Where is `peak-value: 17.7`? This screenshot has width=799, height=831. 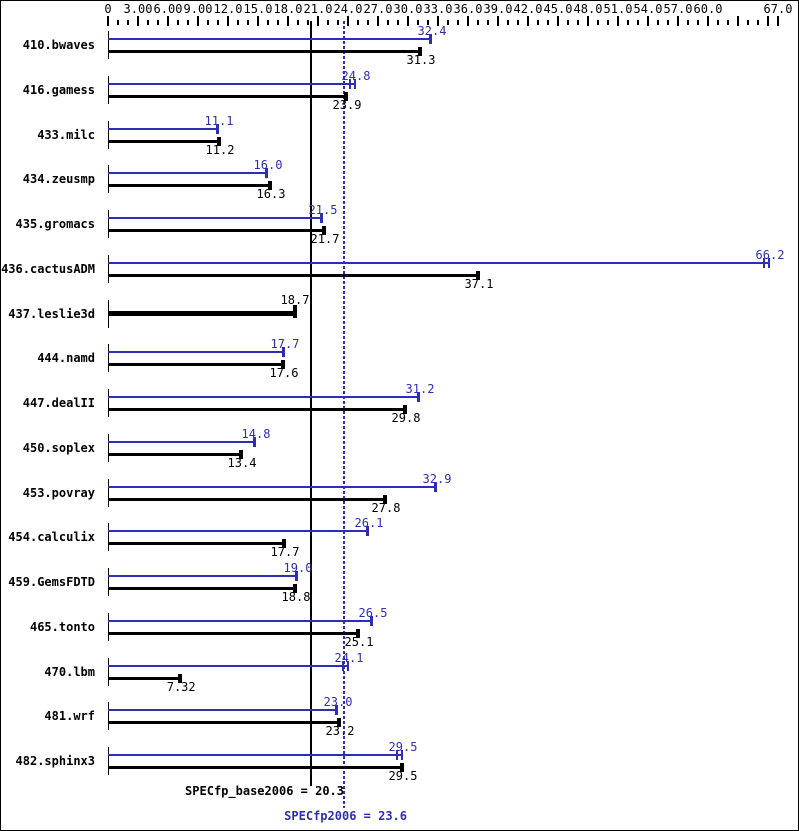
peak-value: 17.7 is located at coordinates (285, 344).